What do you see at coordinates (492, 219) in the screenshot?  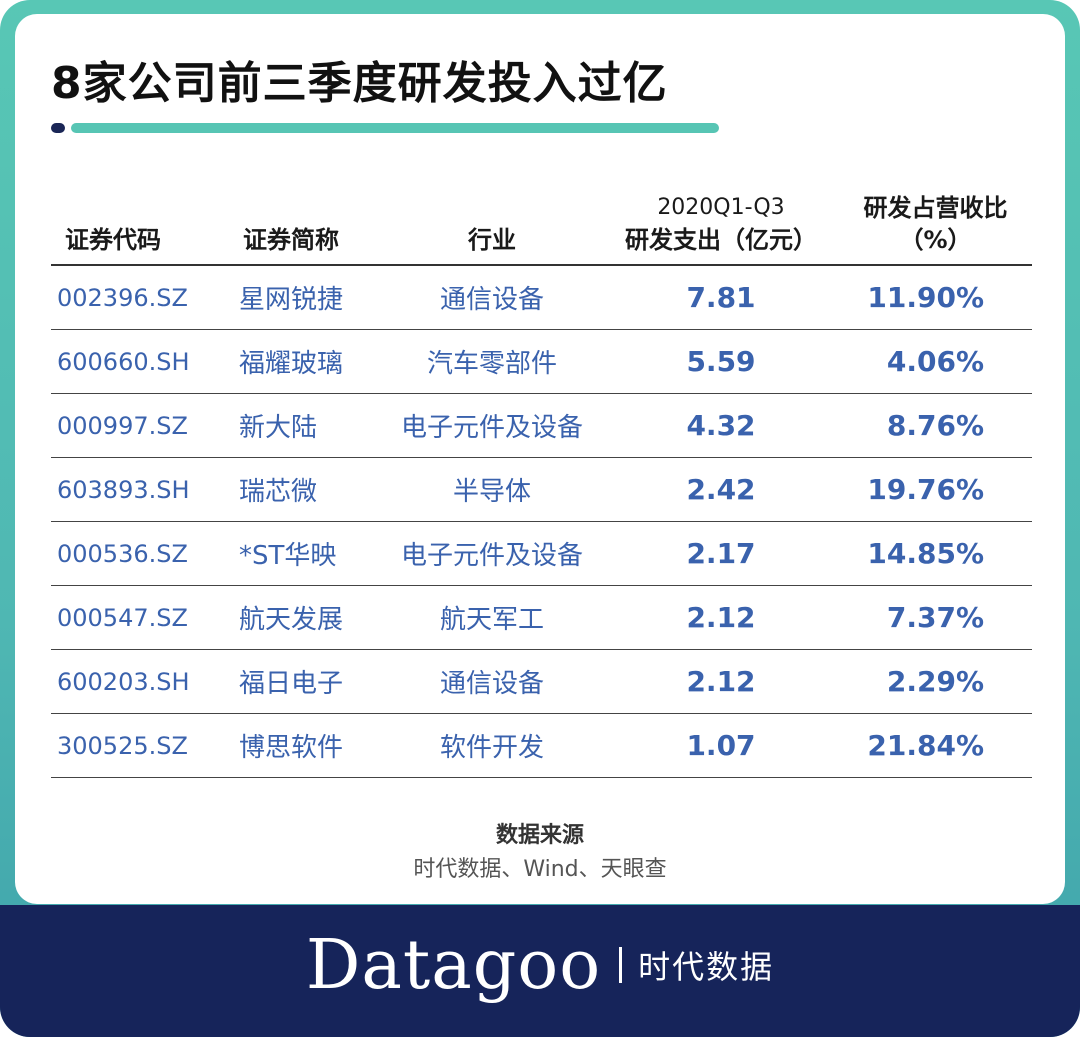 I see `header-industry: 行业` at bounding box center [492, 219].